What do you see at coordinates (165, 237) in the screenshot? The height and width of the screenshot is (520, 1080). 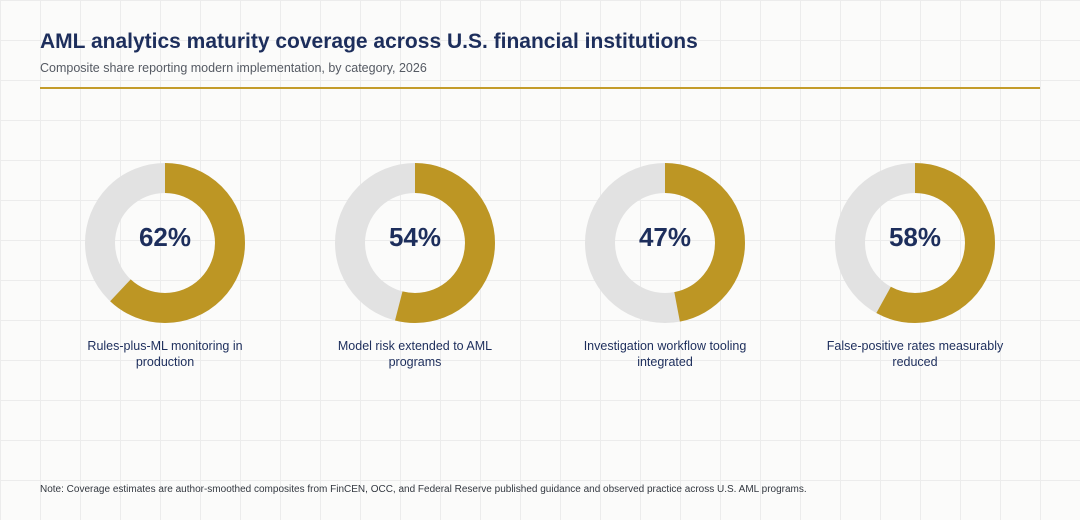 I see `donut-value-label: 62%` at bounding box center [165, 237].